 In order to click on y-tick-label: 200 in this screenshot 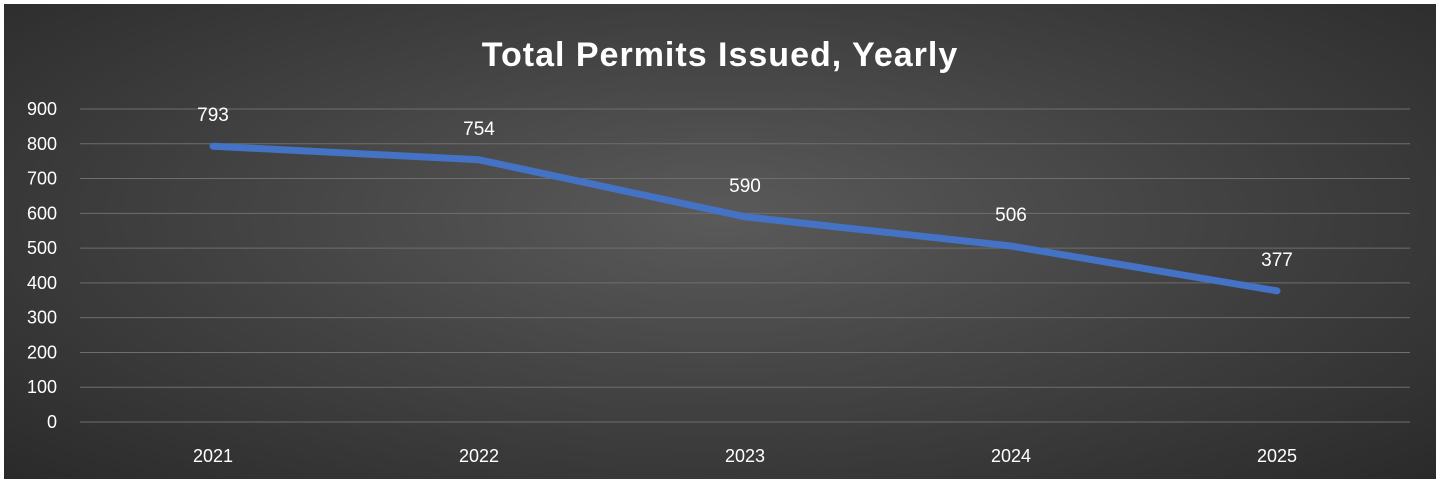, I will do `click(42, 352)`.